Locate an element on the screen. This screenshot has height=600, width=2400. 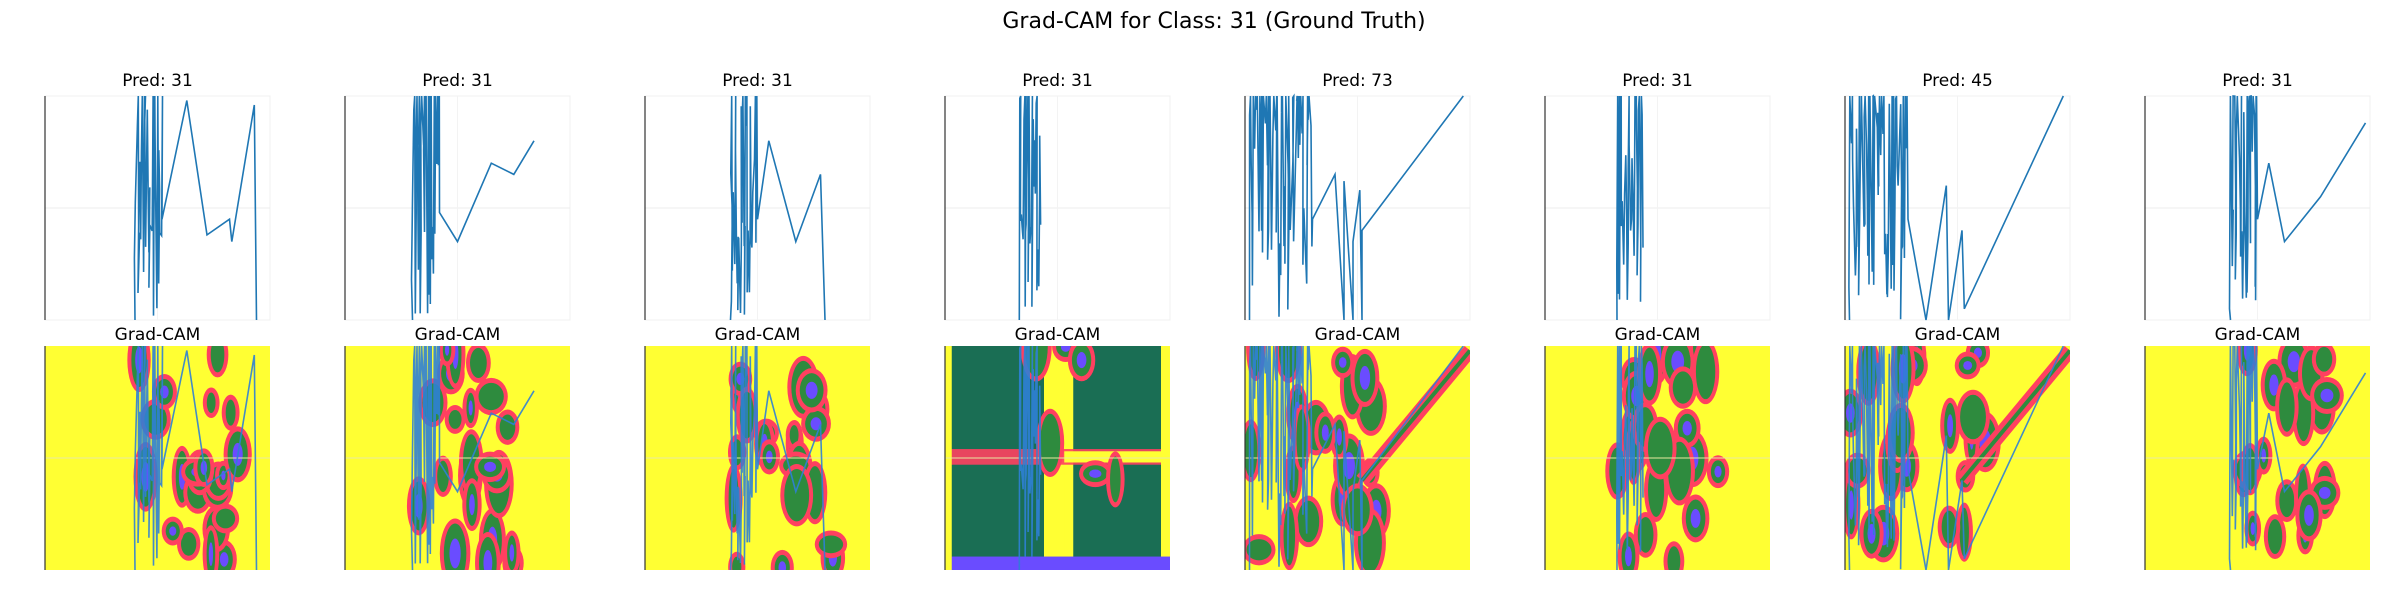
panel-6: Pred: 31 Grad-CAM is located at coordinates (1657, 320).